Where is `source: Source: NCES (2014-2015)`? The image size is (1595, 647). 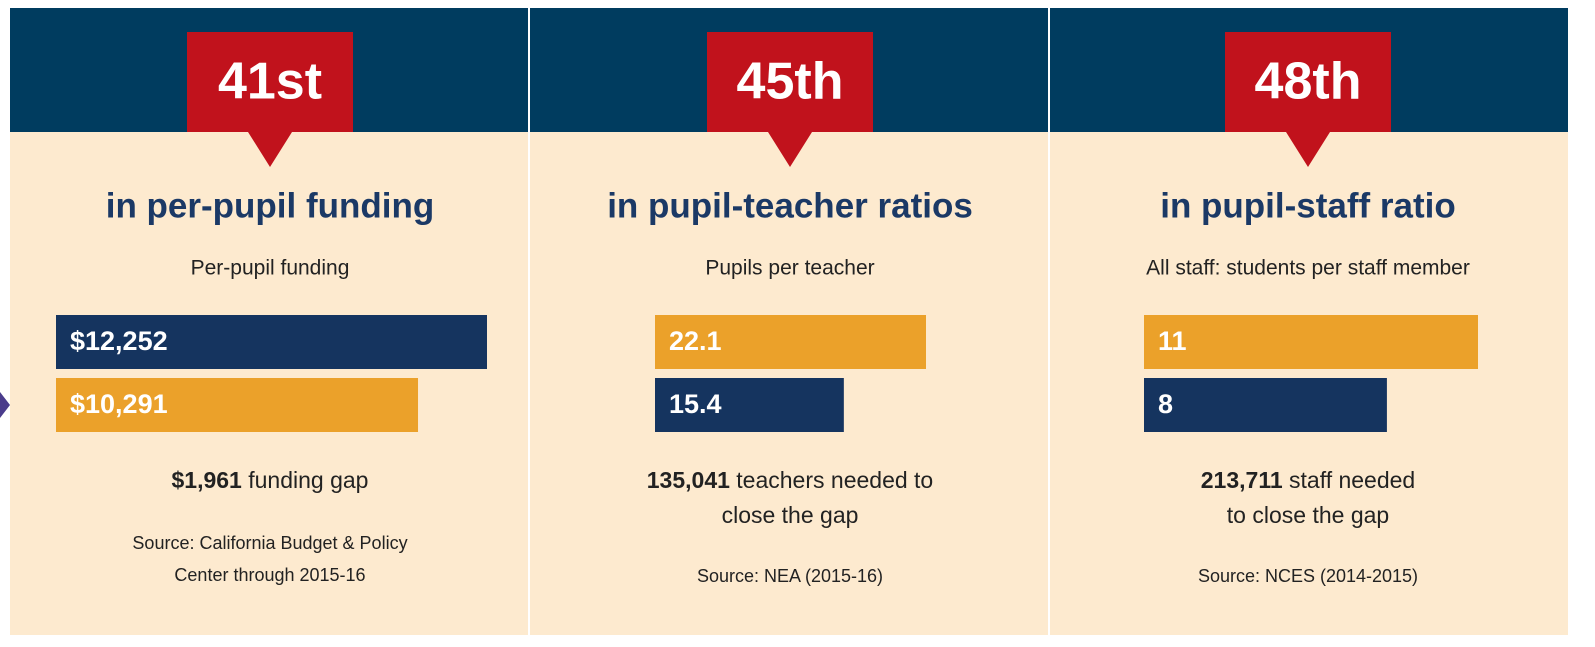 source: Source: NCES (2014-2015) is located at coordinates (1308, 576).